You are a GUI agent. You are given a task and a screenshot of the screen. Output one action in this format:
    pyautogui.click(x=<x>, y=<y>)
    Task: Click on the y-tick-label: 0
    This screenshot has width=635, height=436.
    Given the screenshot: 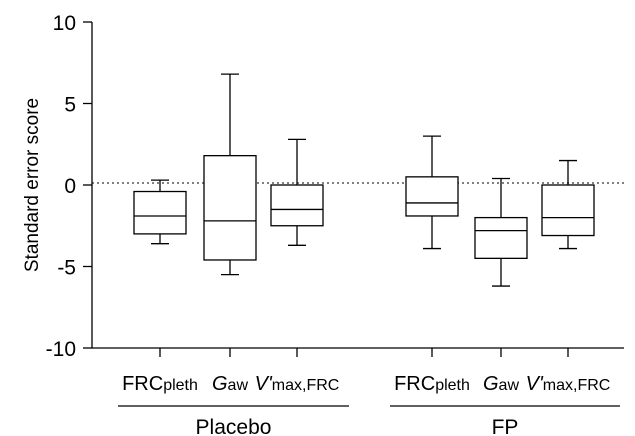 What is the action you would take?
    pyautogui.click(x=70, y=186)
    